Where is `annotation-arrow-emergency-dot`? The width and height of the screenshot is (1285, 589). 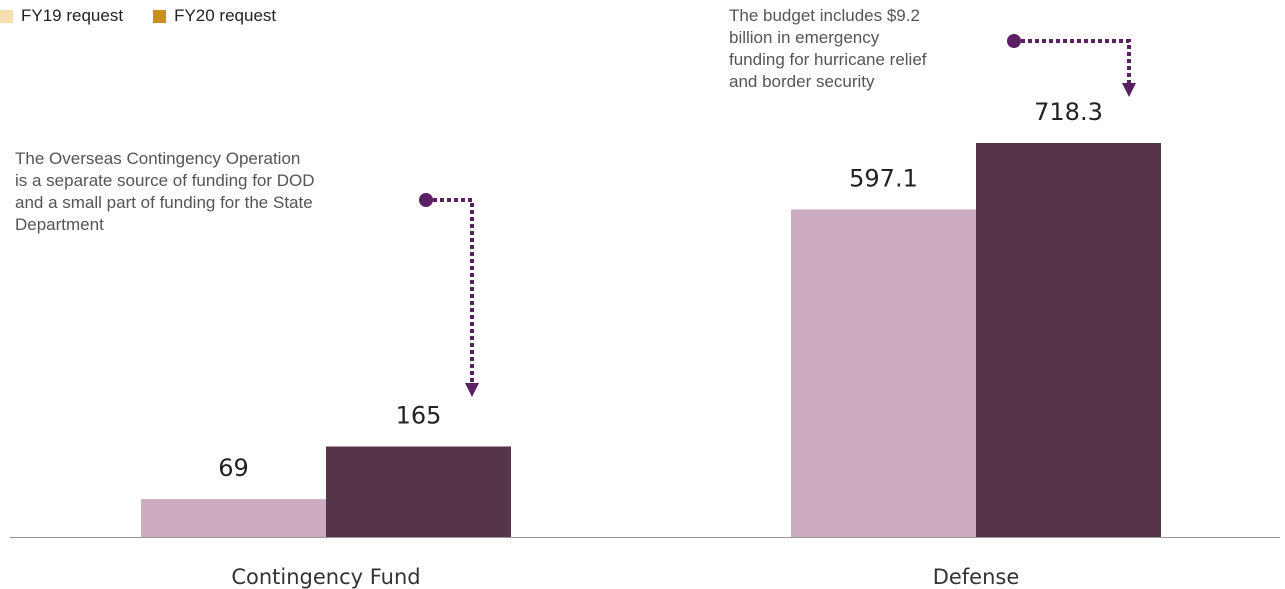
annotation-arrow-emergency-dot is located at coordinates (1014, 41).